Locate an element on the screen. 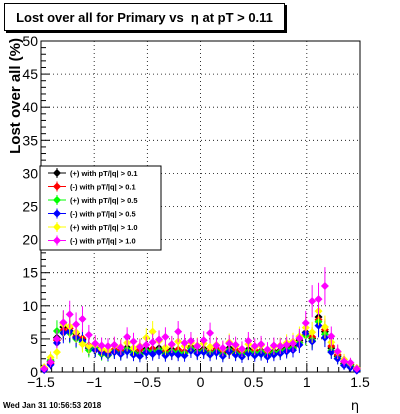  x-tick-label: −0.5 is located at coordinates (148, 382).